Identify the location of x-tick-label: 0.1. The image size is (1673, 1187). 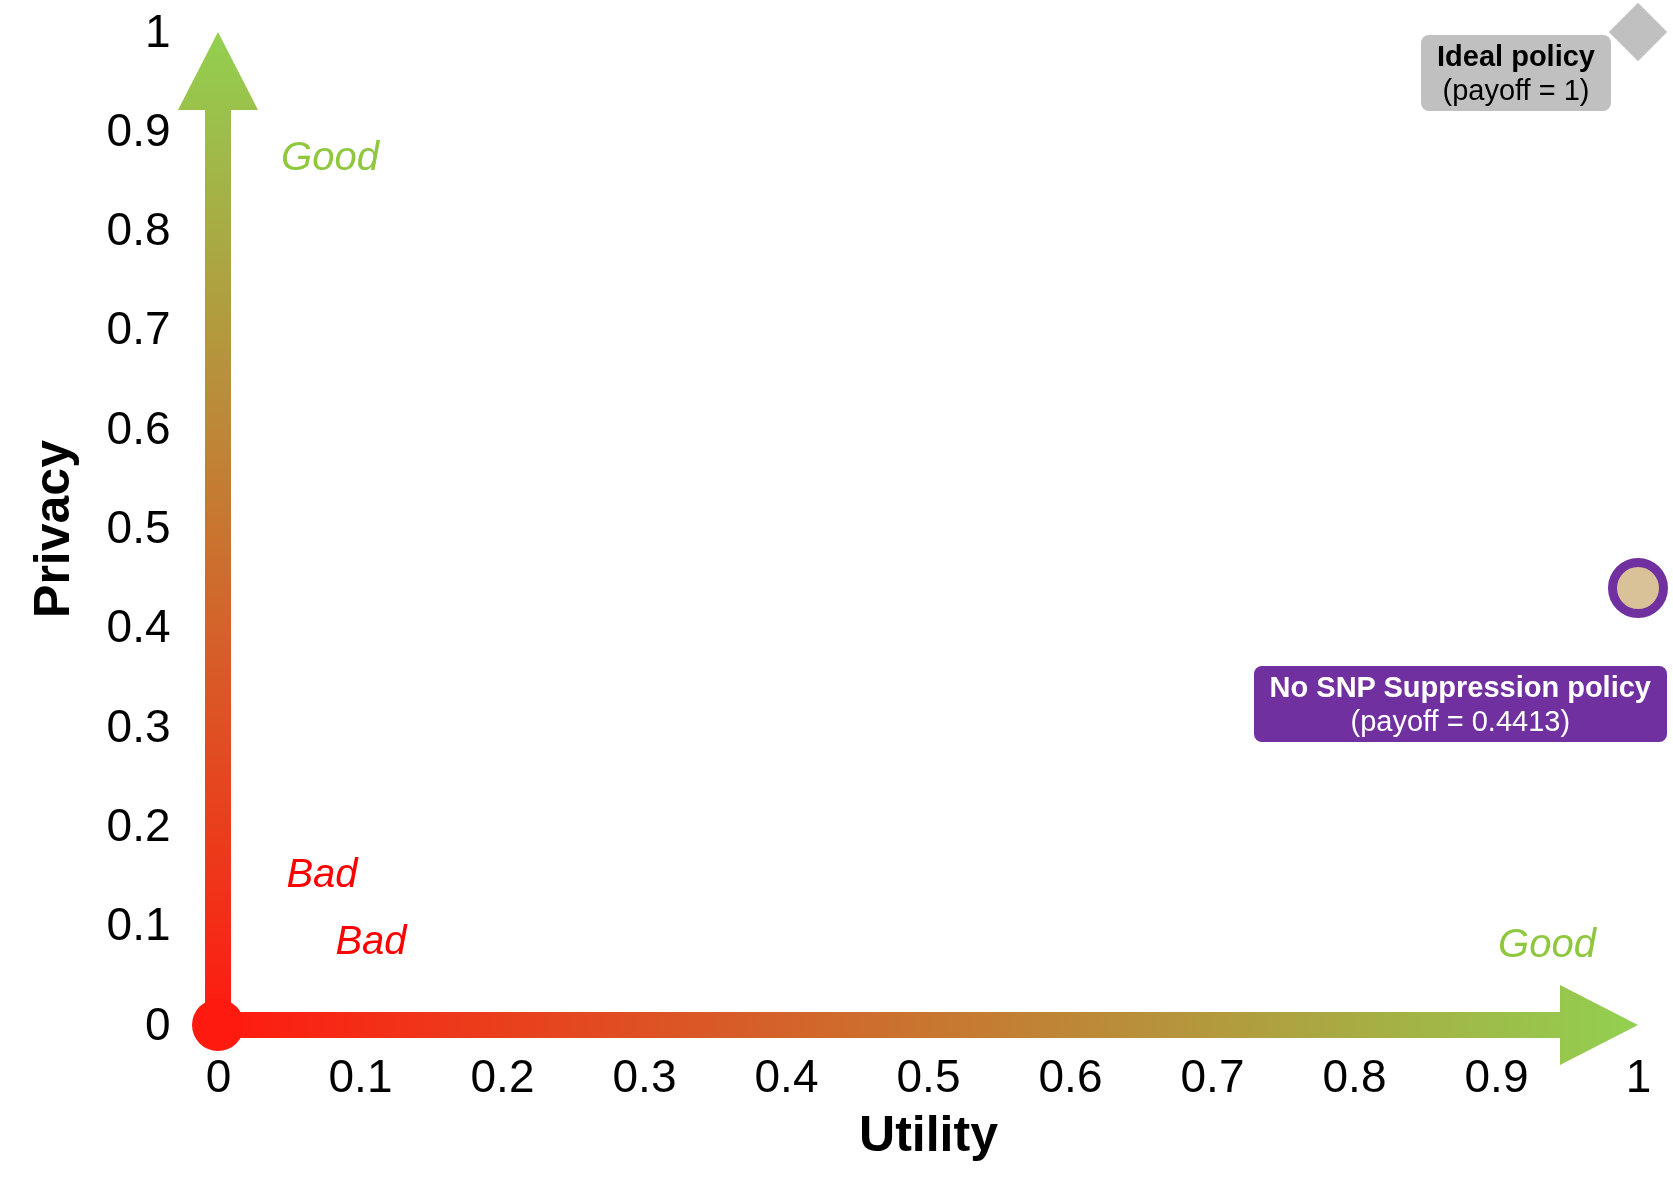
(360, 1075).